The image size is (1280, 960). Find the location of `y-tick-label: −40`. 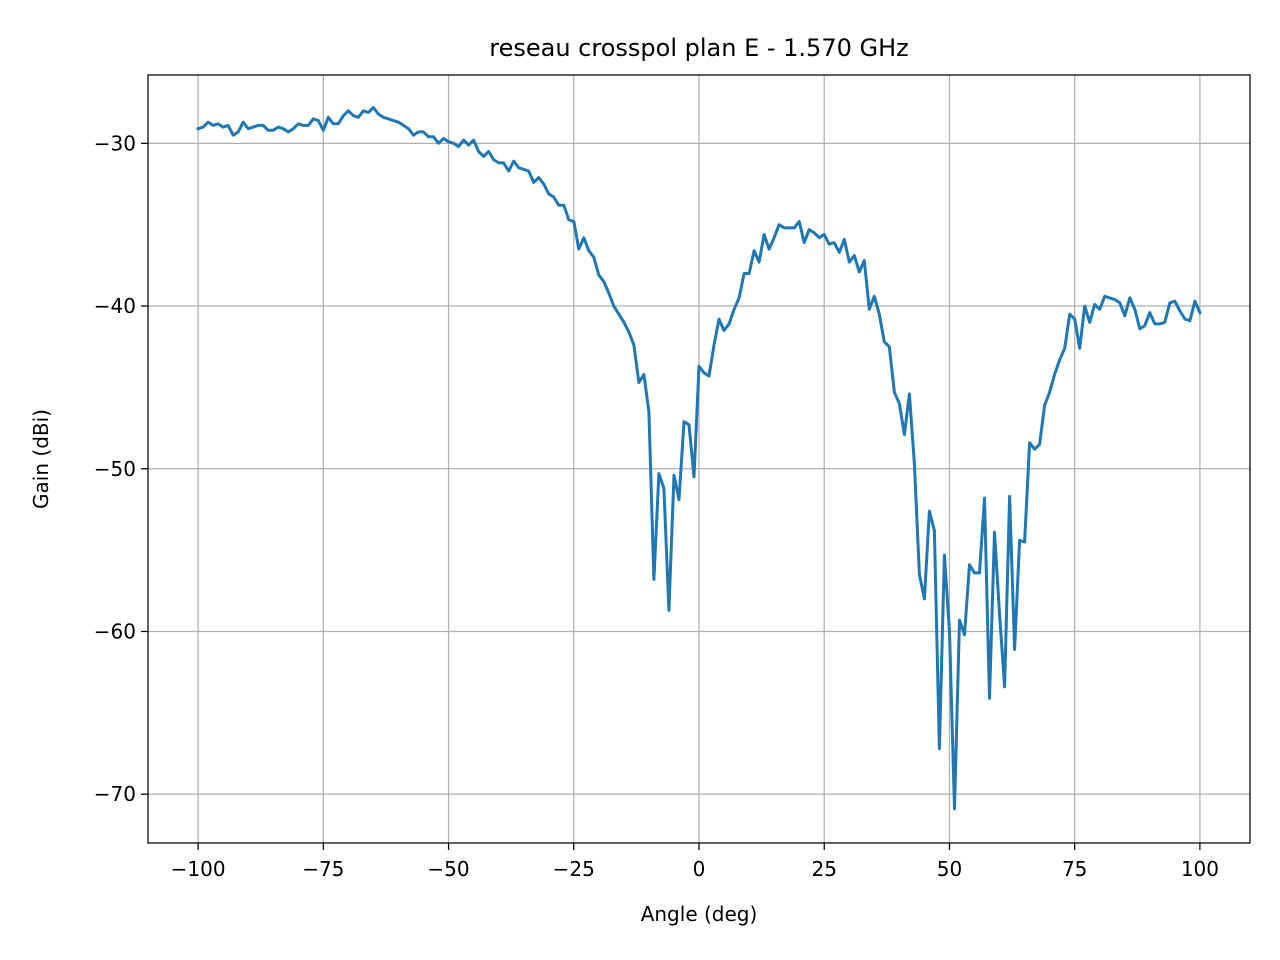

y-tick-label: −40 is located at coordinates (115, 306).